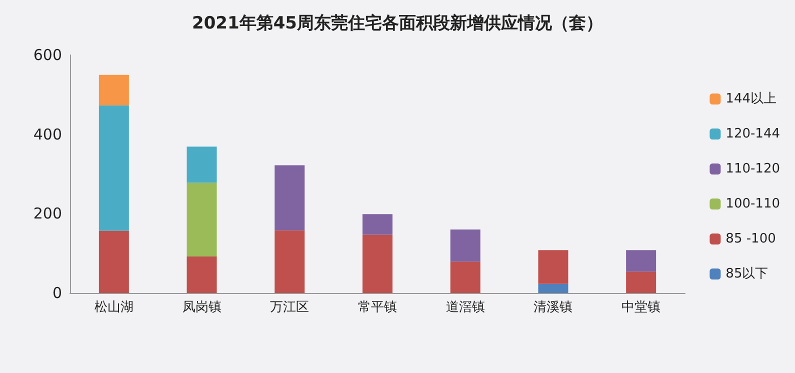 The image size is (795, 373). What do you see at coordinates (57, 293) in the screenshot?
I see `y-tick-label: 0` at bounding box center [57, 293].